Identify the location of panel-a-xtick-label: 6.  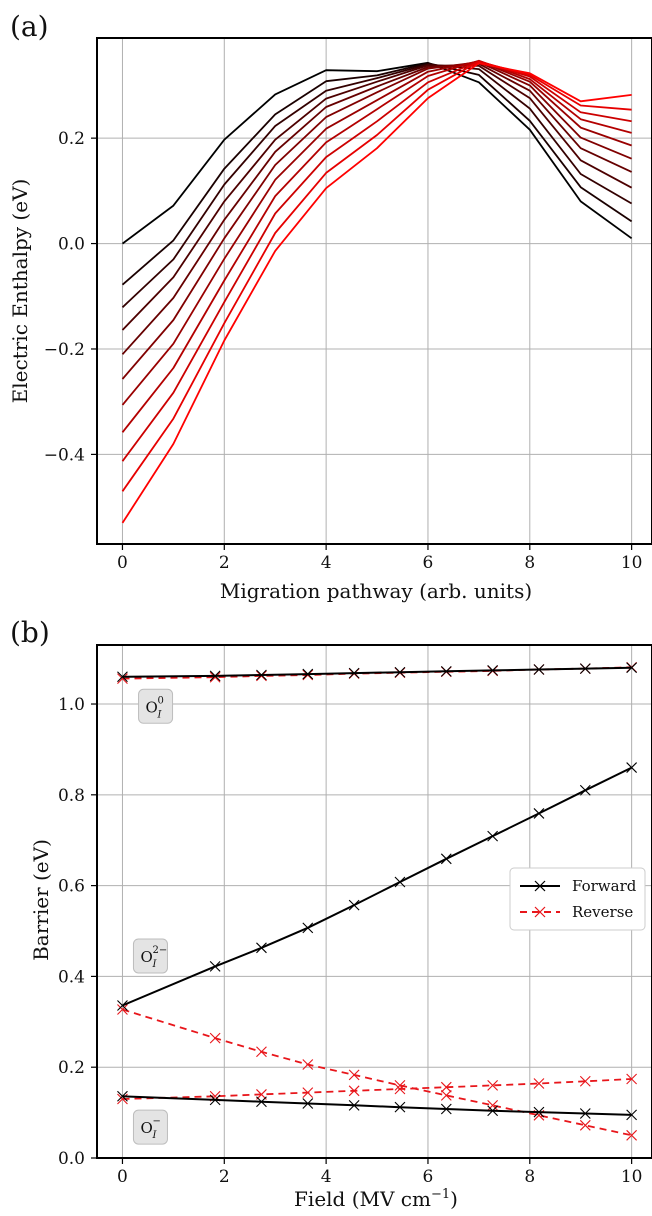
(428, 563).